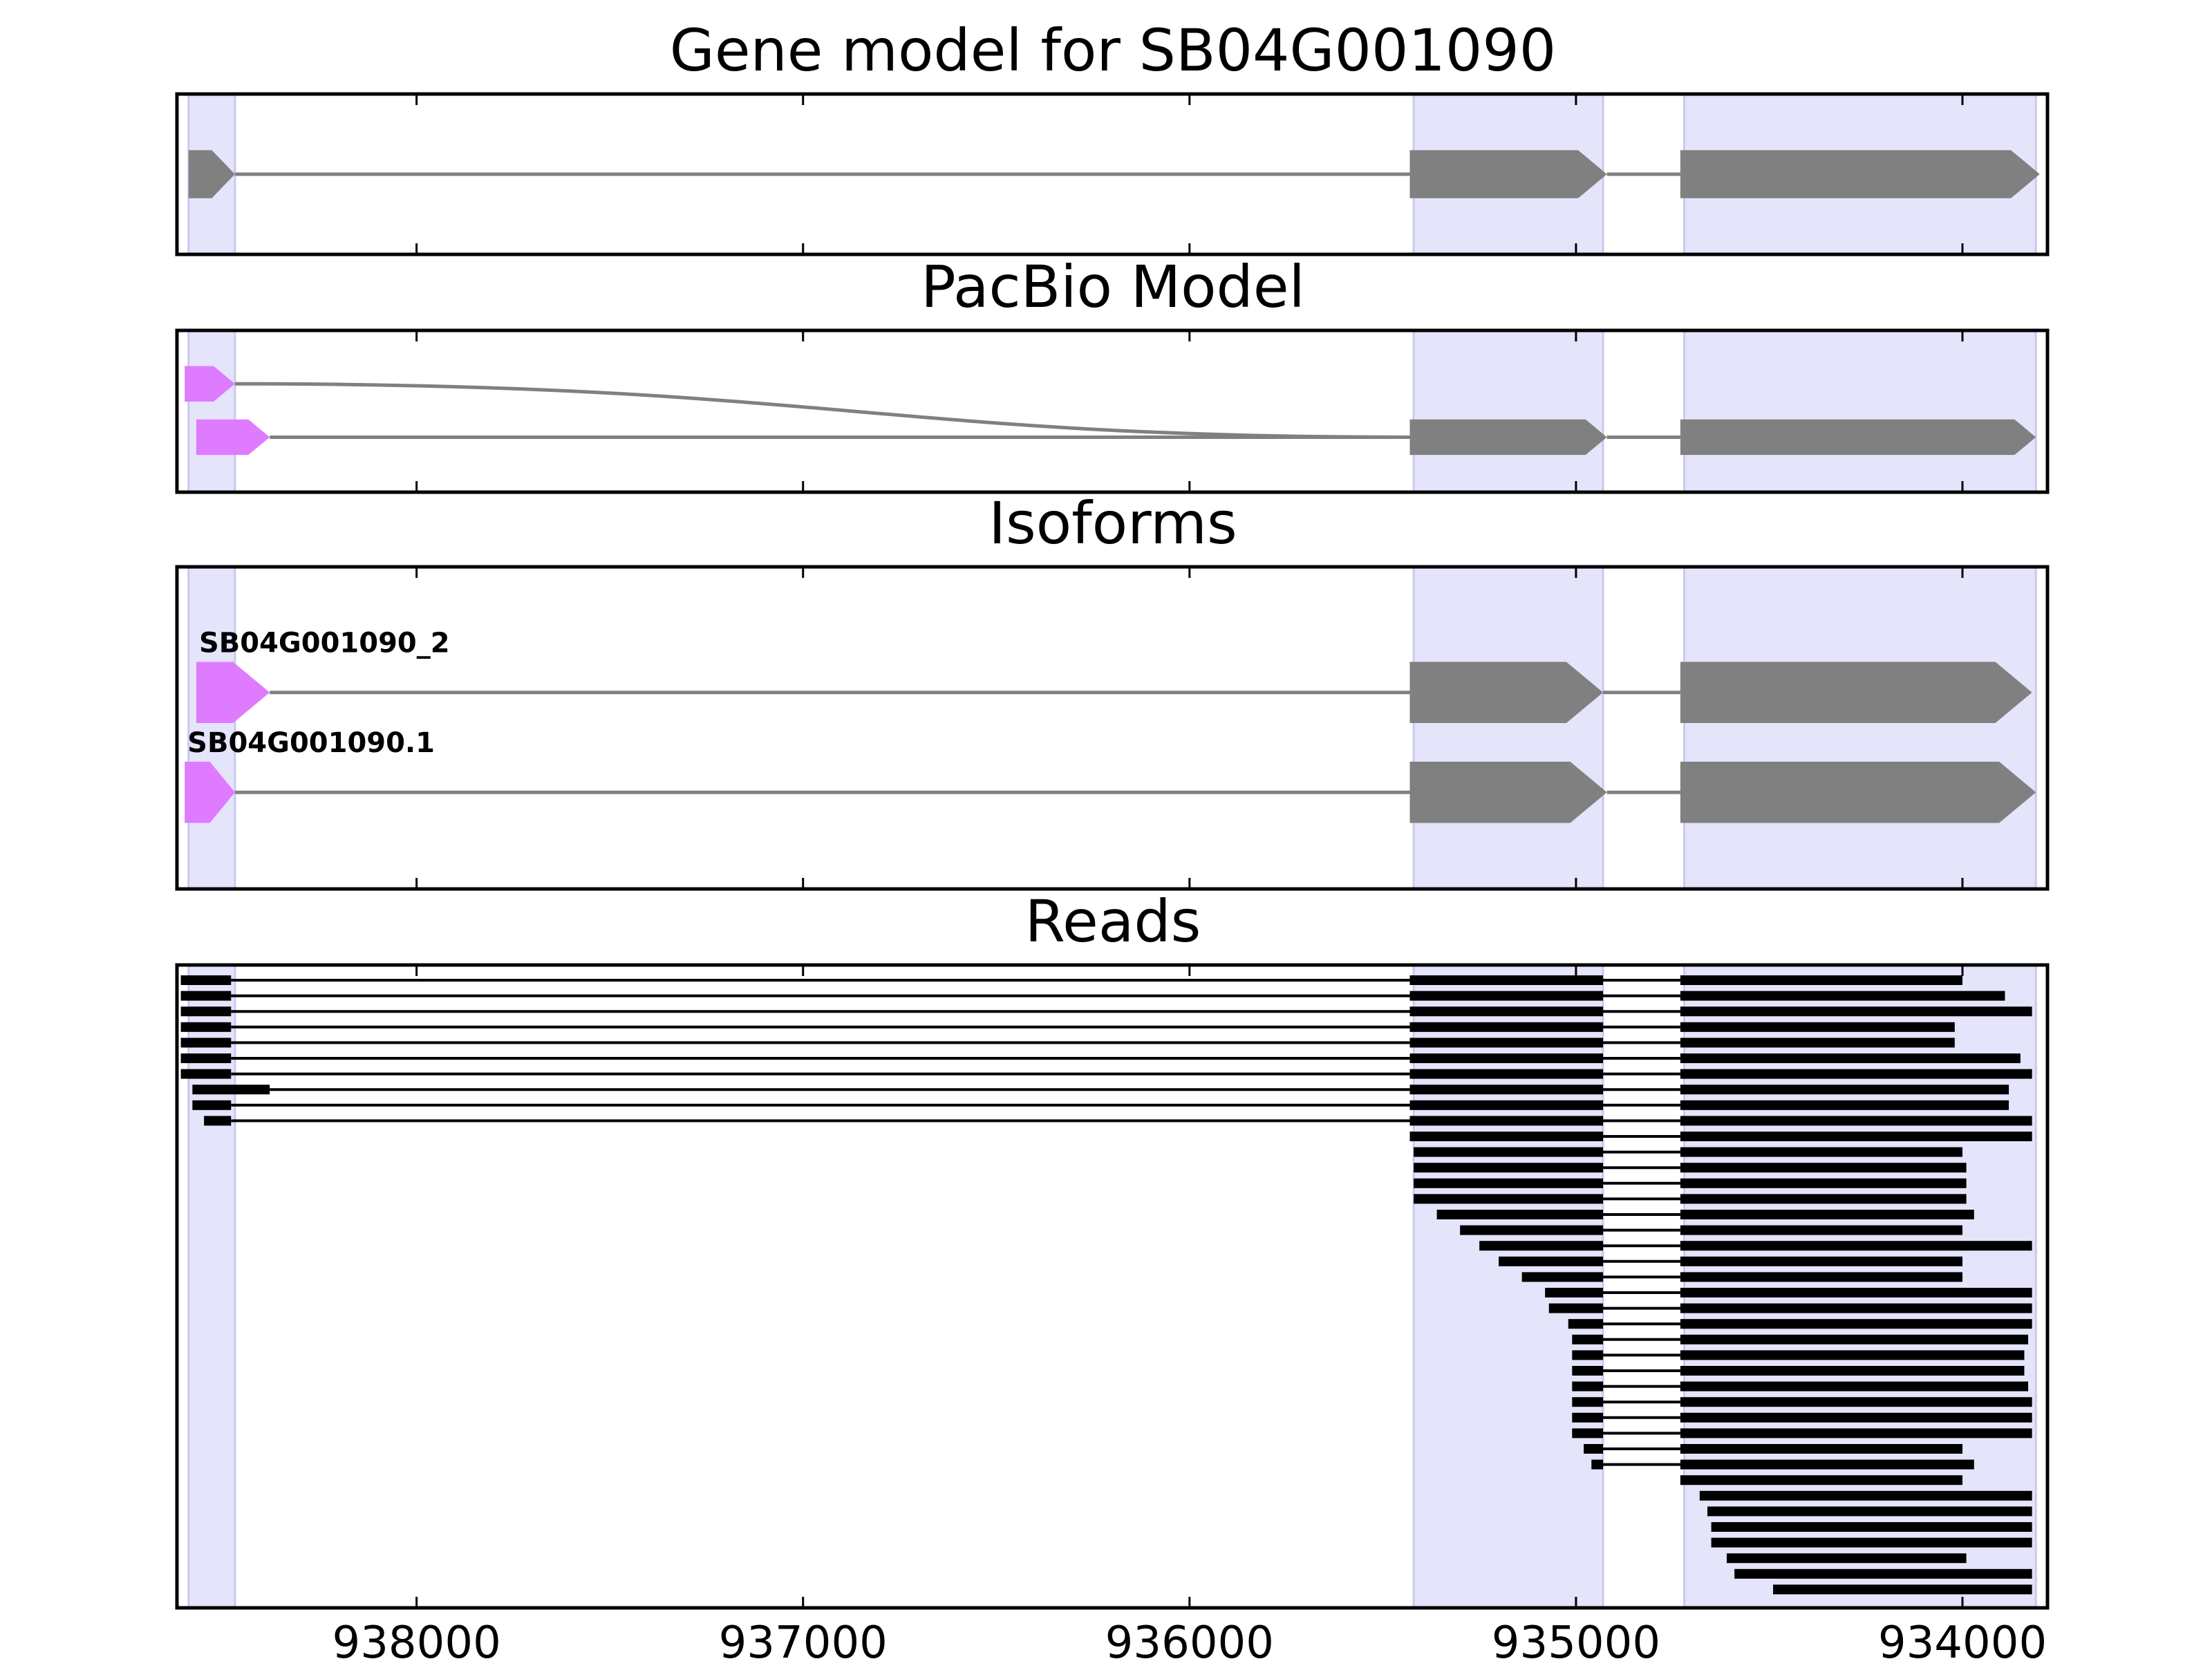  Describe the element at coordinates (1113, 287) in the screenshot. I see `panel-title-pacbio-model: PacBio Model` at that location.